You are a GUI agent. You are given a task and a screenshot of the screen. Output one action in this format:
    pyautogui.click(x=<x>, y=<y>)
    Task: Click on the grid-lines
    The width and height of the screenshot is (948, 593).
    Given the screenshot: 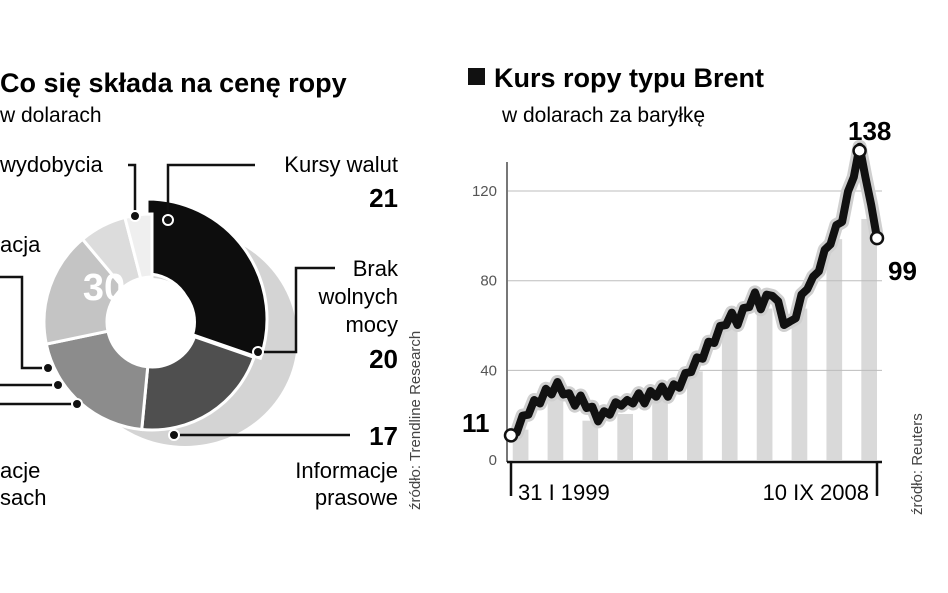 What is the action you would take?
    pyautogui.click(x=694, y=280)
    